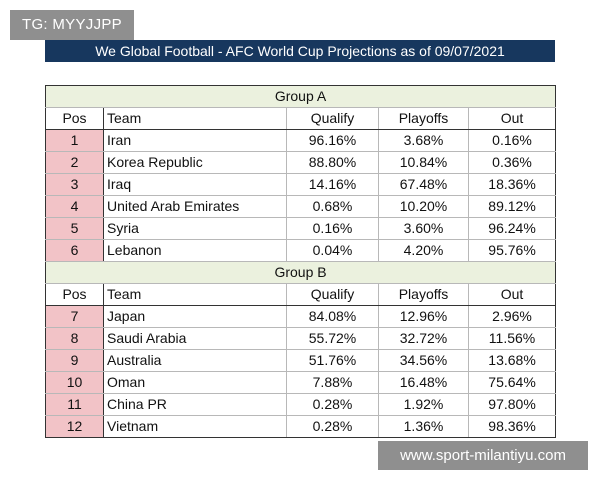 The image size is (600, 480). I want to click on team-cell: Vietnam, so click(195, 426).